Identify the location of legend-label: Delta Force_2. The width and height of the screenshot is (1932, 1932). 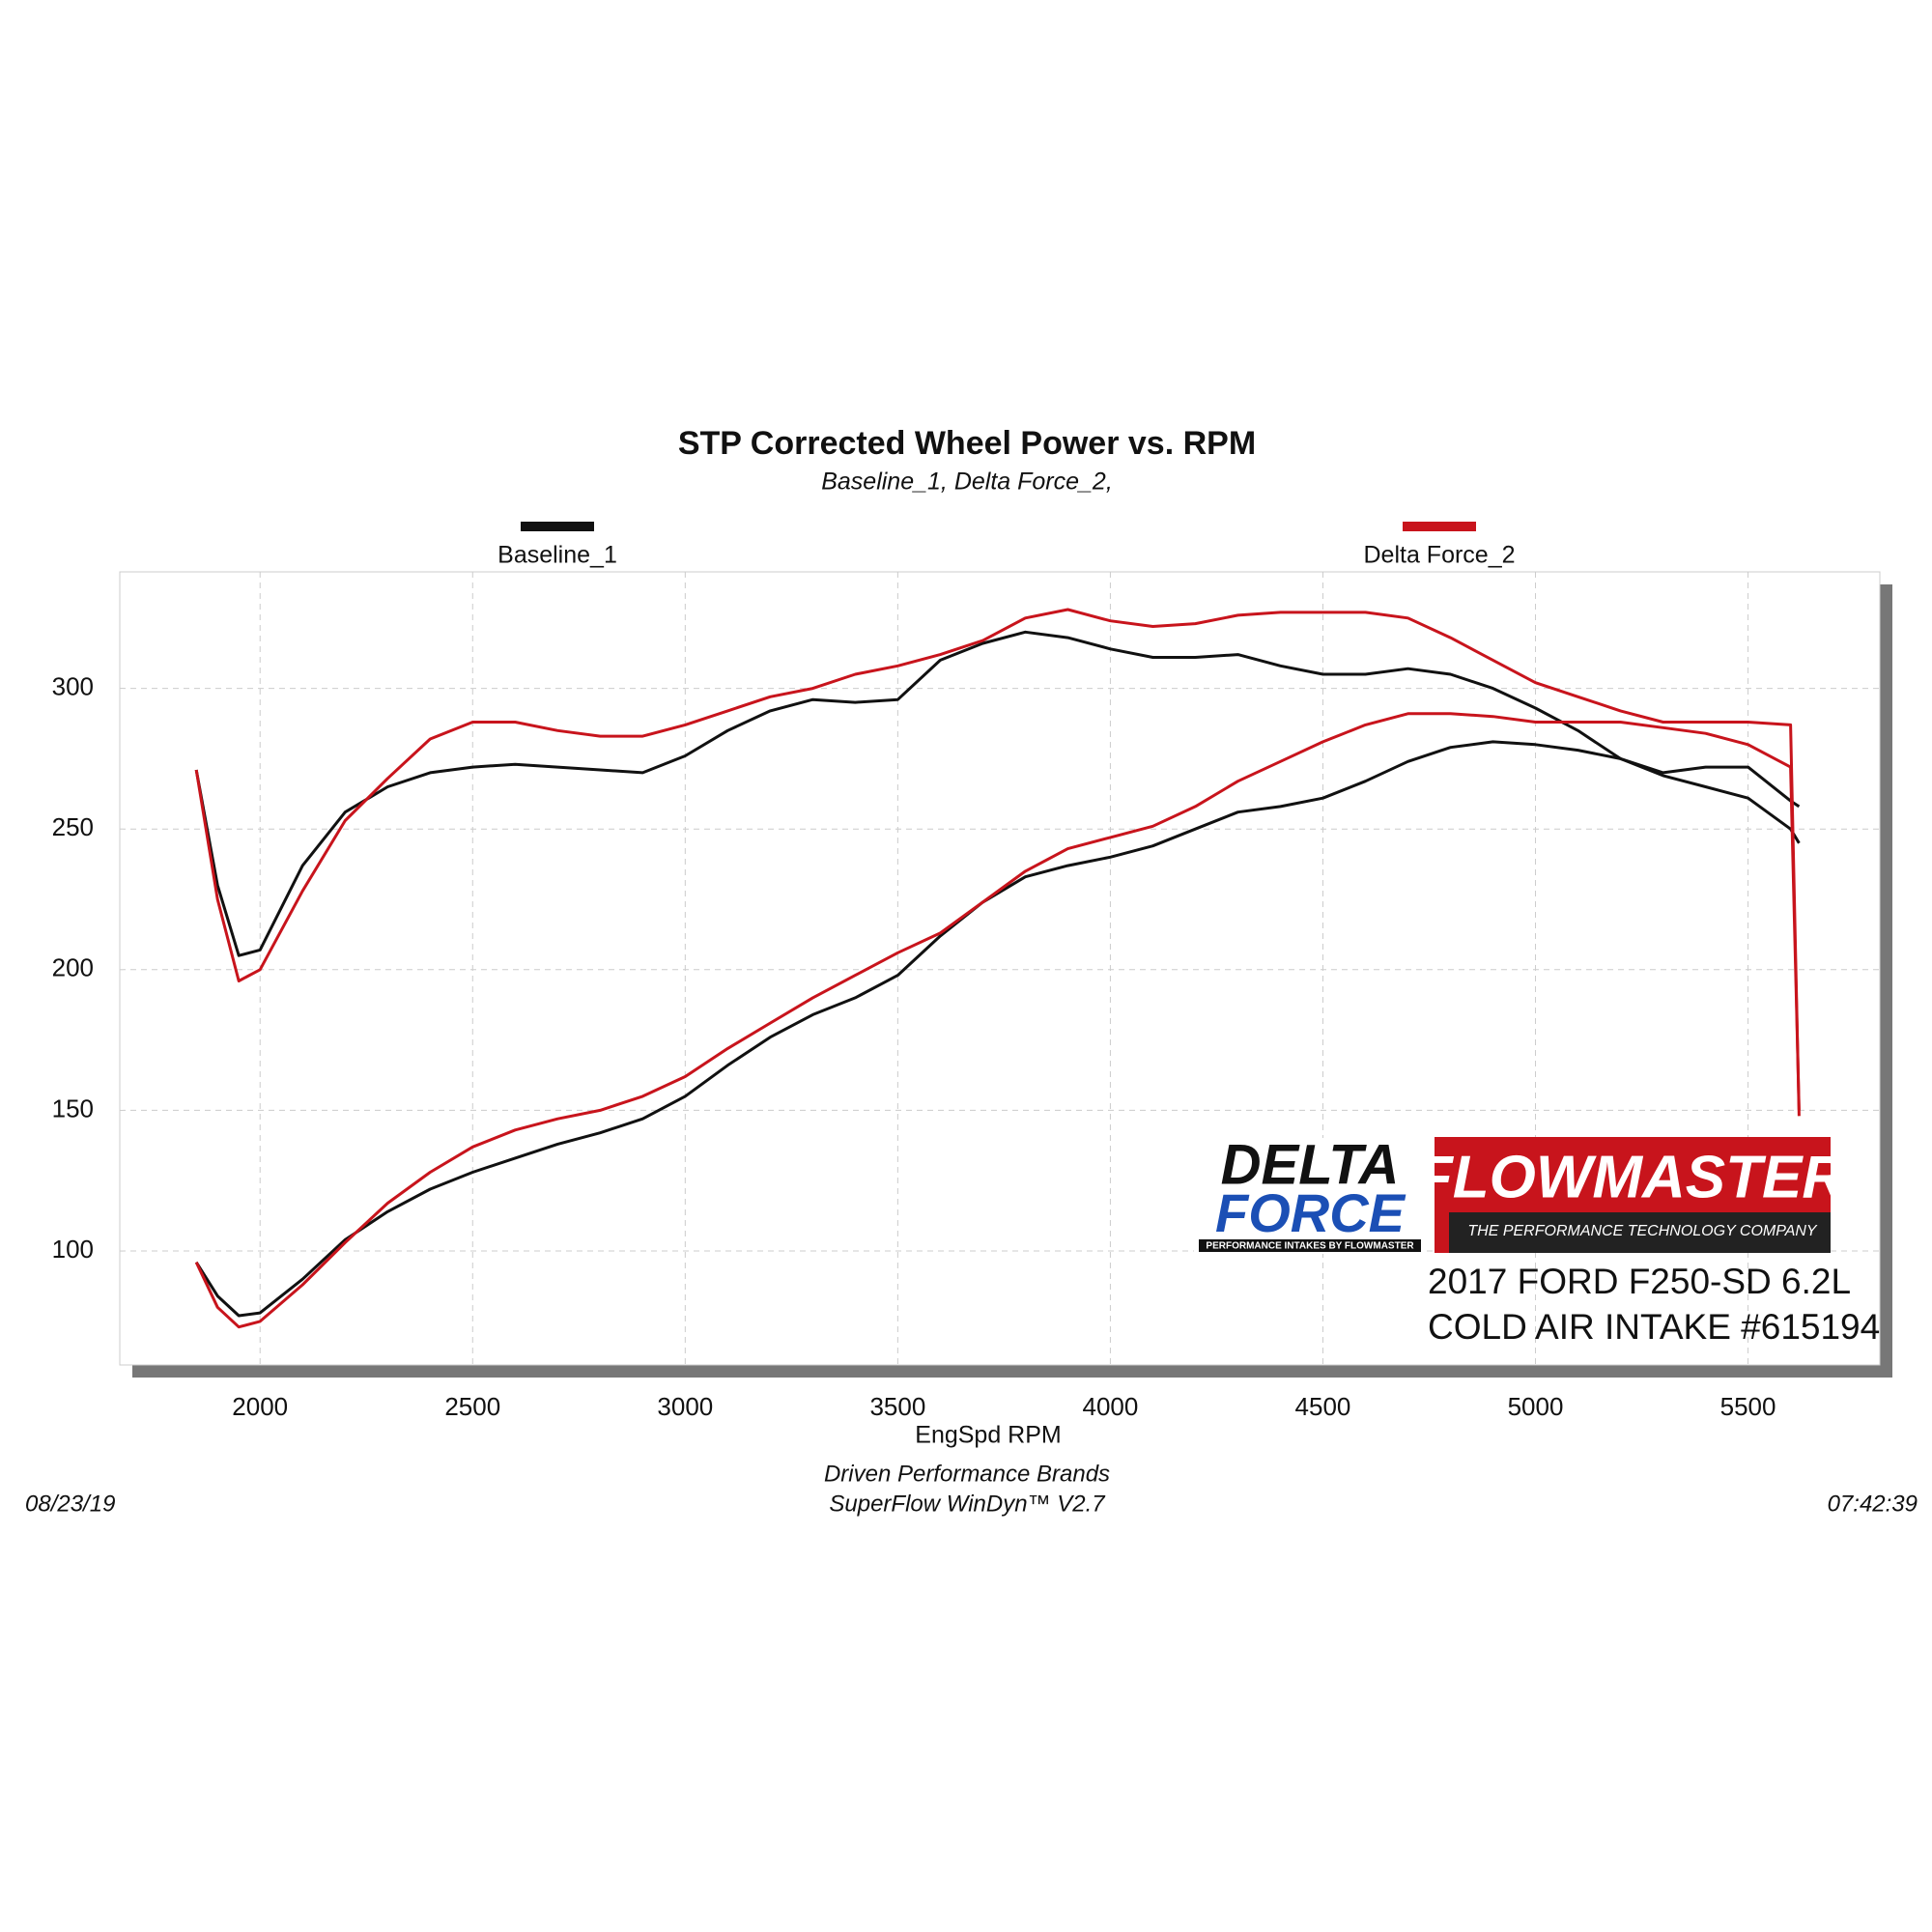
(1439, 555).